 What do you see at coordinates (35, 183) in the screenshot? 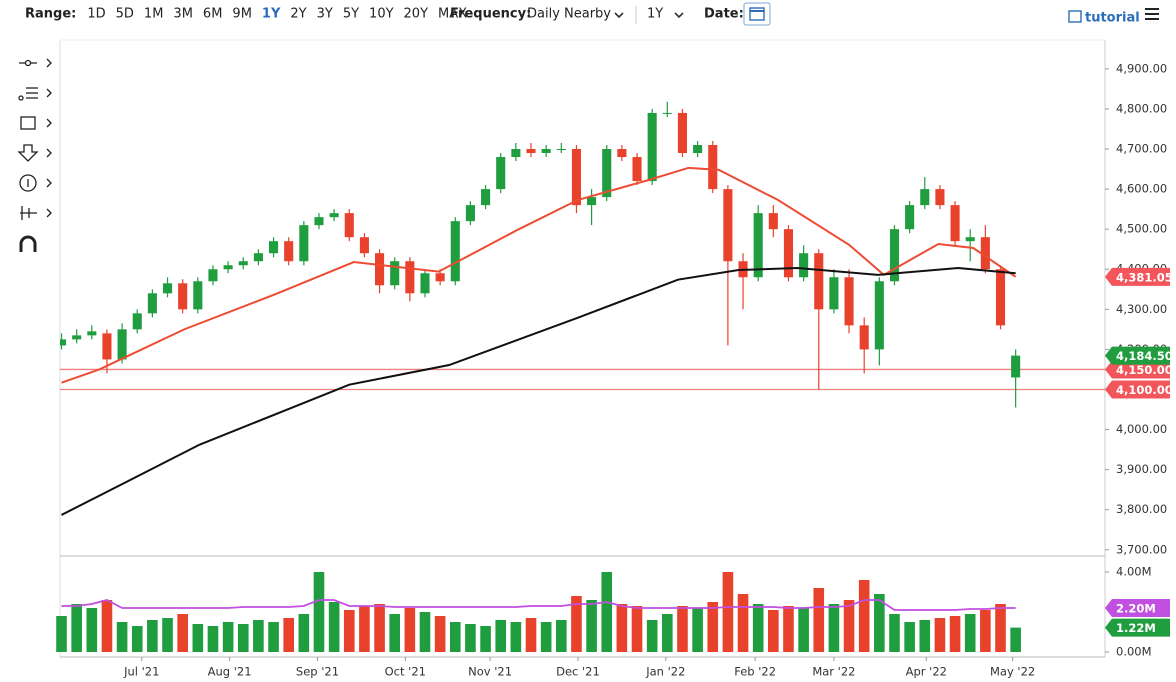
I see `annotation-tool` at bounding box center [35, 183].